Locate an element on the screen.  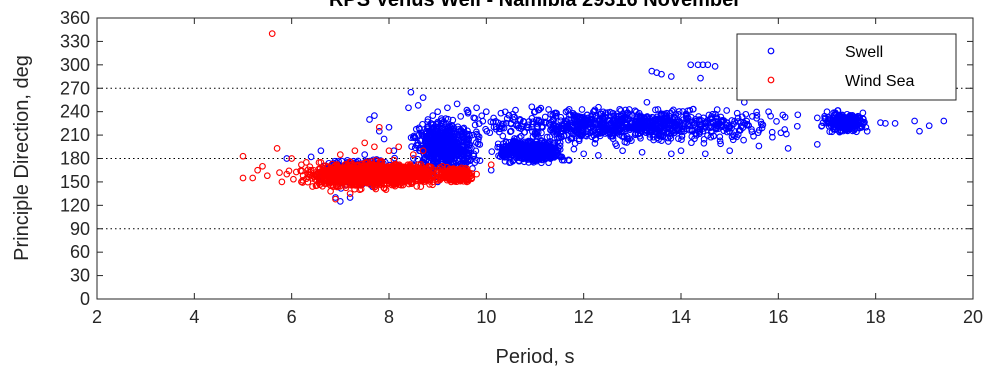
y-tick-label: 330 is located at coordinates (75, 41).